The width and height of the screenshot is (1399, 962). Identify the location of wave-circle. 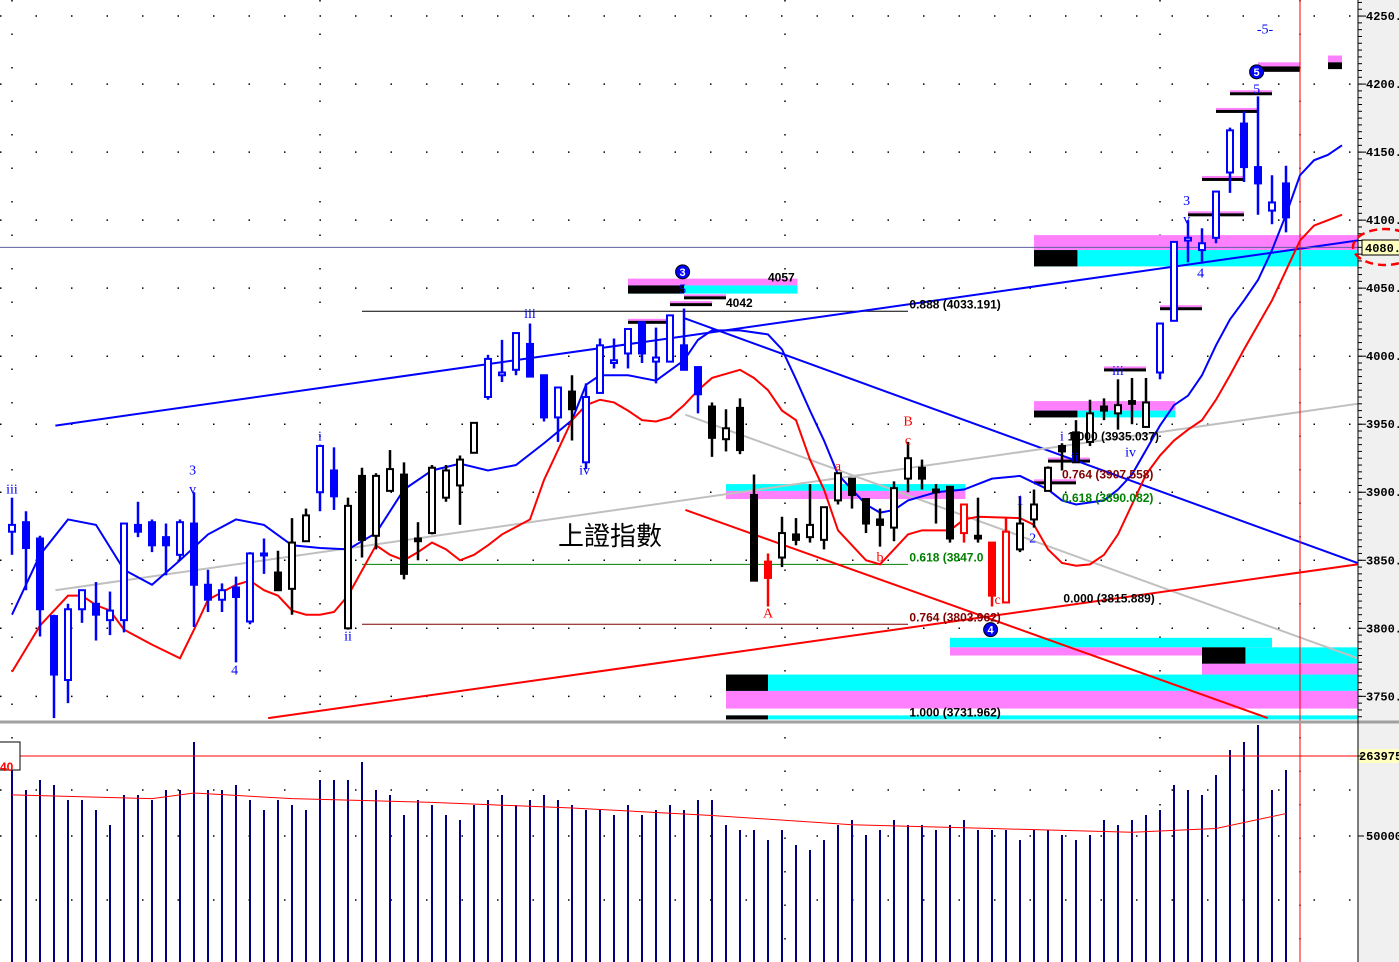
(991, 630).